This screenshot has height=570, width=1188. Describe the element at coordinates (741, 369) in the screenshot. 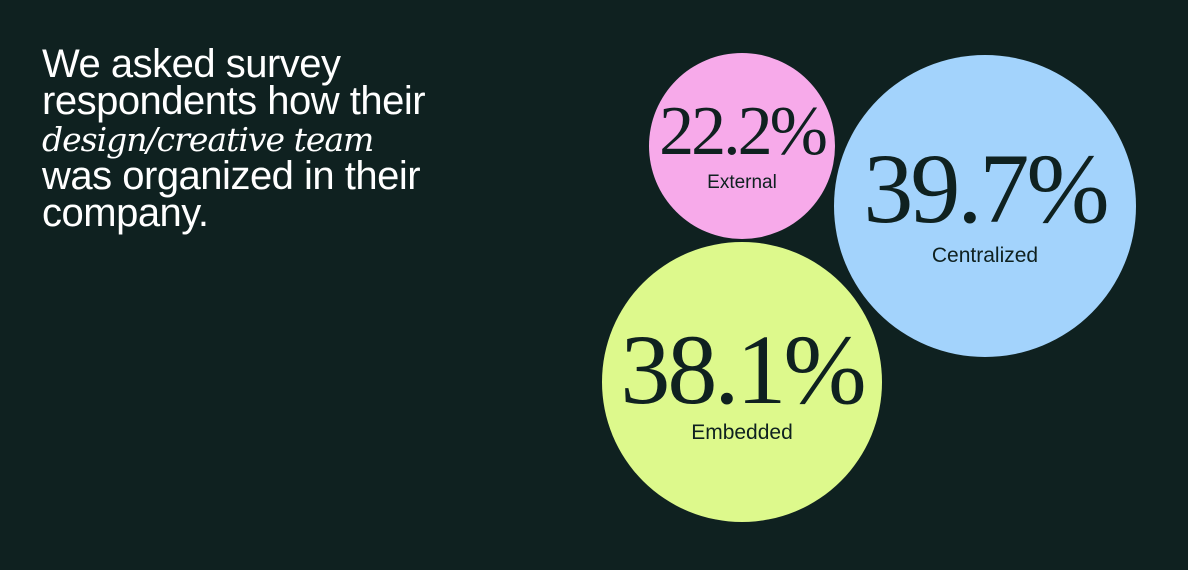

I see `bubble-value-embedded: 38.1%` at that location.